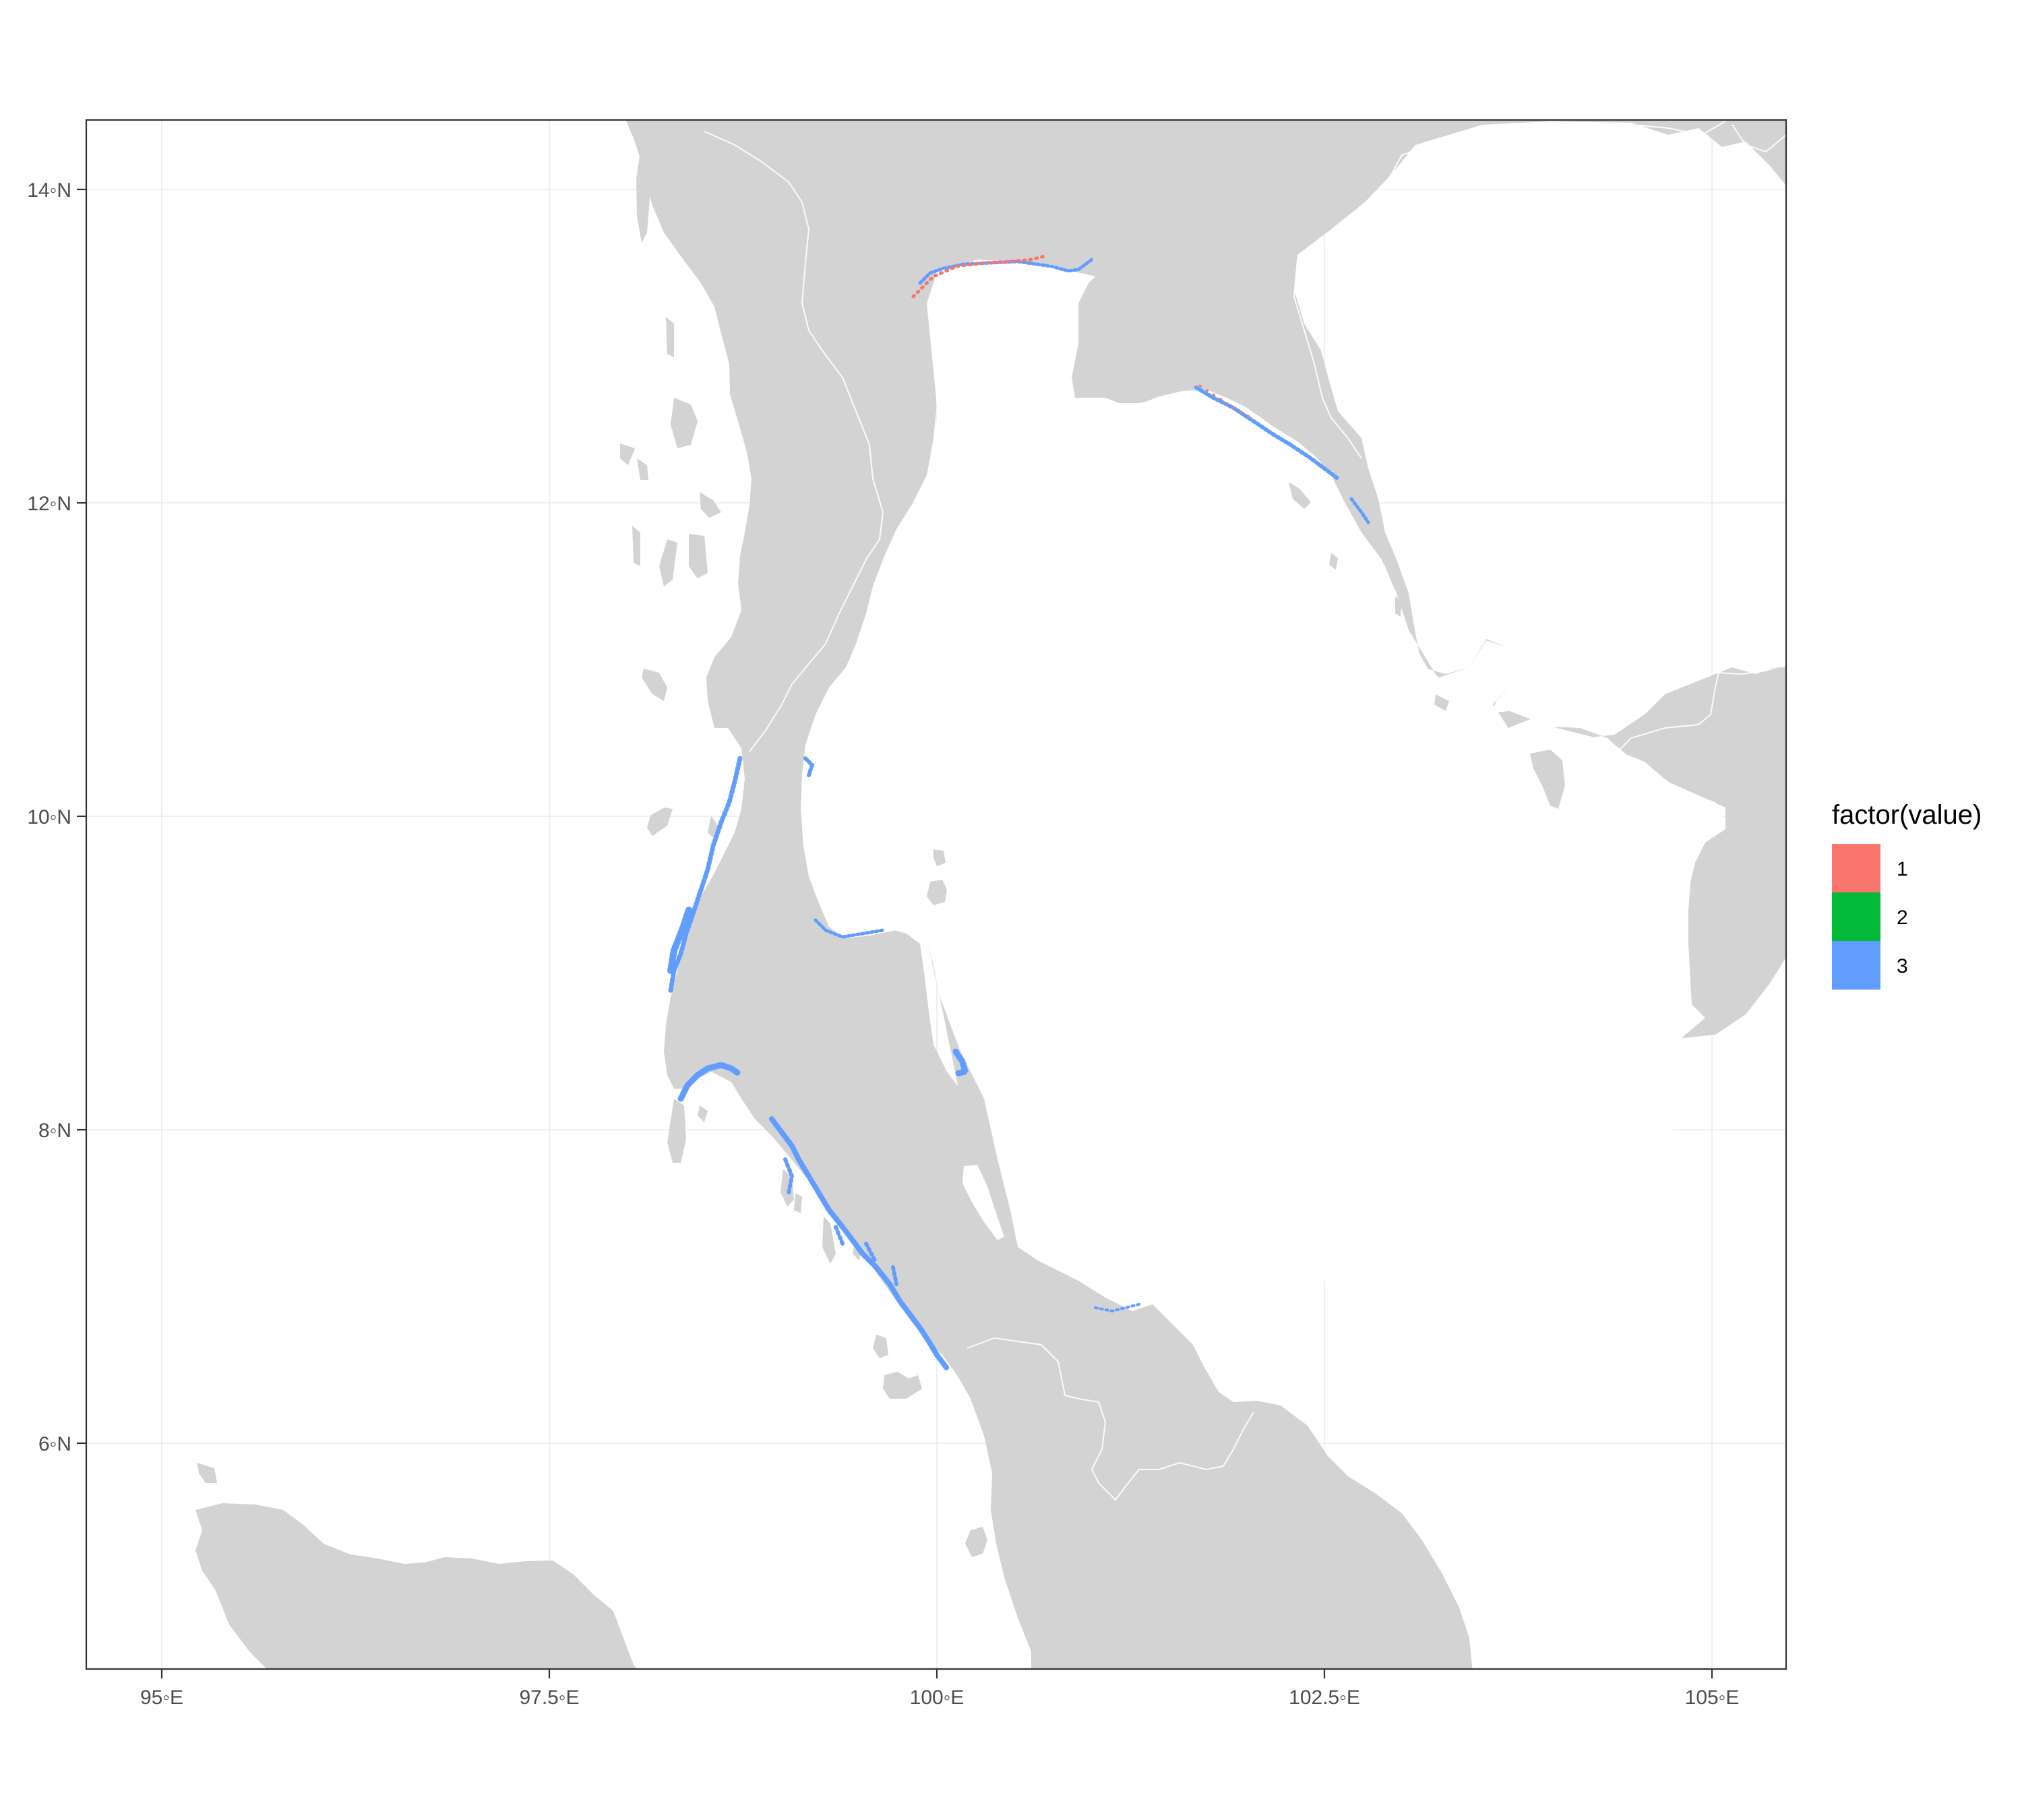 The width and height of the screenshot is (2022, 1820). What do you see at coordinates (937, 892) in the screenshot?
I see `island-samui` at bounding box center [937, 892].